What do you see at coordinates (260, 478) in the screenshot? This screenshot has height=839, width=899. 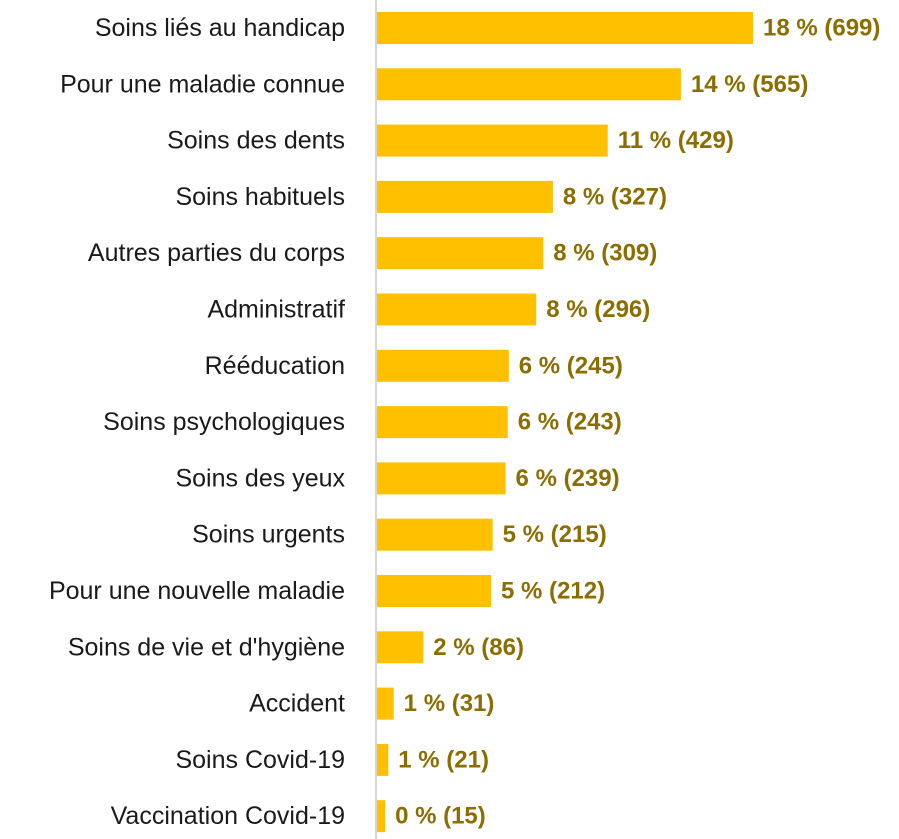 I see `category-label: Soins des yeux` at bounding box center [260, 478].